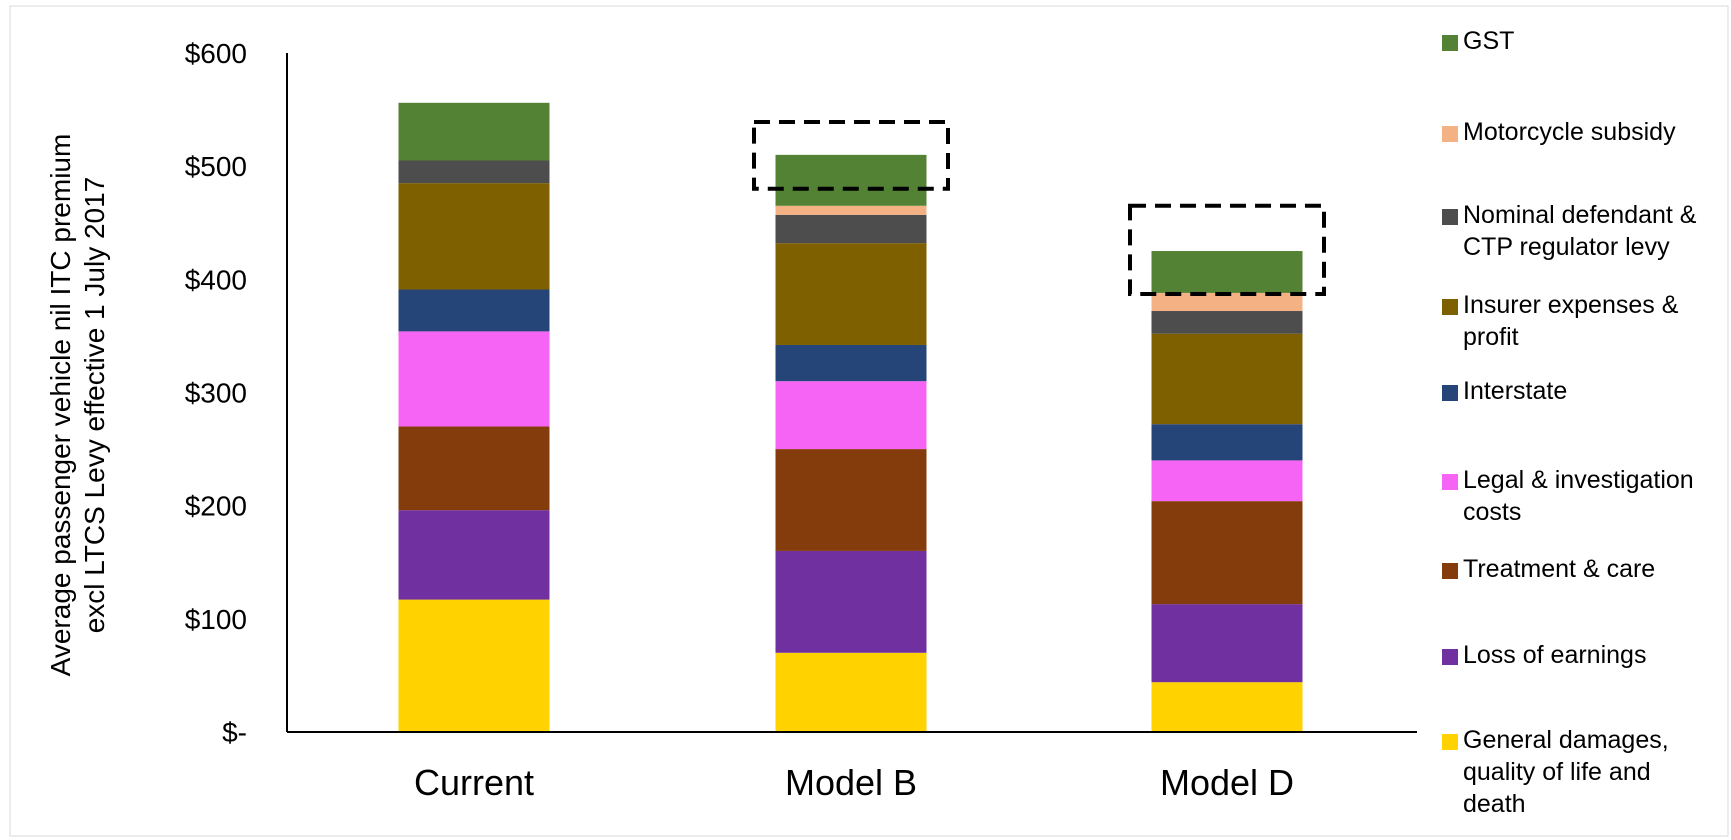  I want to click on legend-label: Loss of earnings, so click(1554, 655).